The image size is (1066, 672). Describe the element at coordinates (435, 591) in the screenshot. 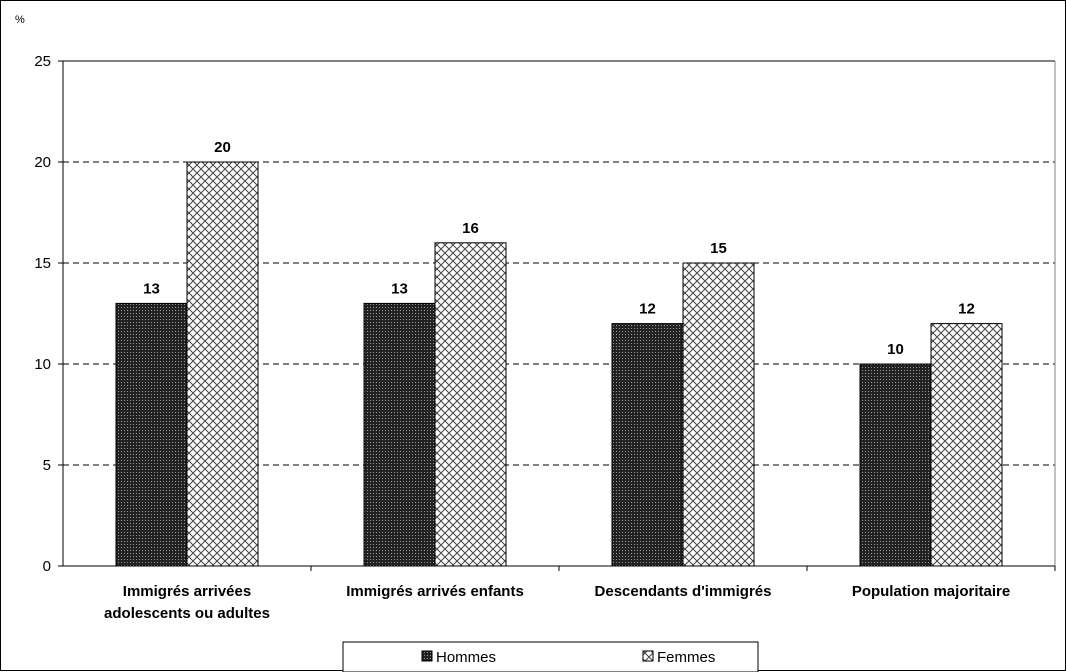

I see `category-label: Immigrés arrivés enfants` at that location.